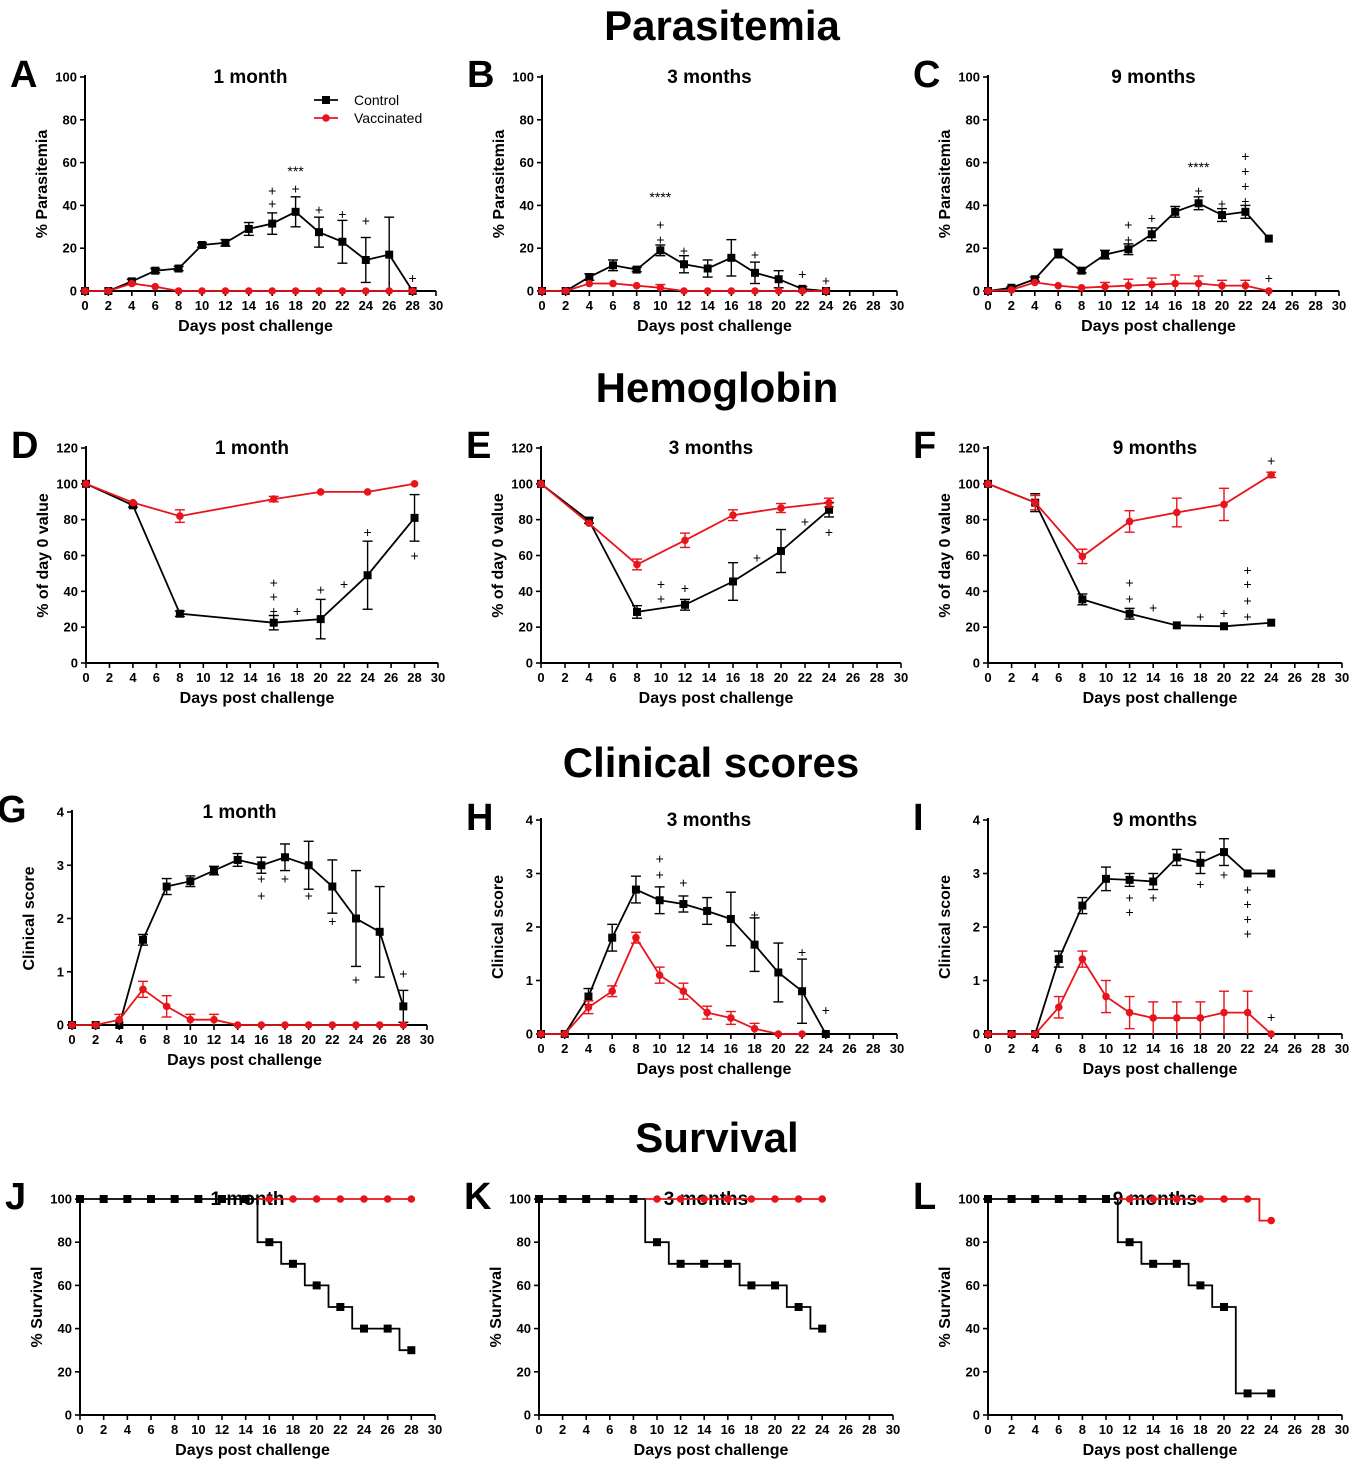 This screenshot has height=1467, width=1366. I want to click on y-tick-label: 40, so click(973, 591).